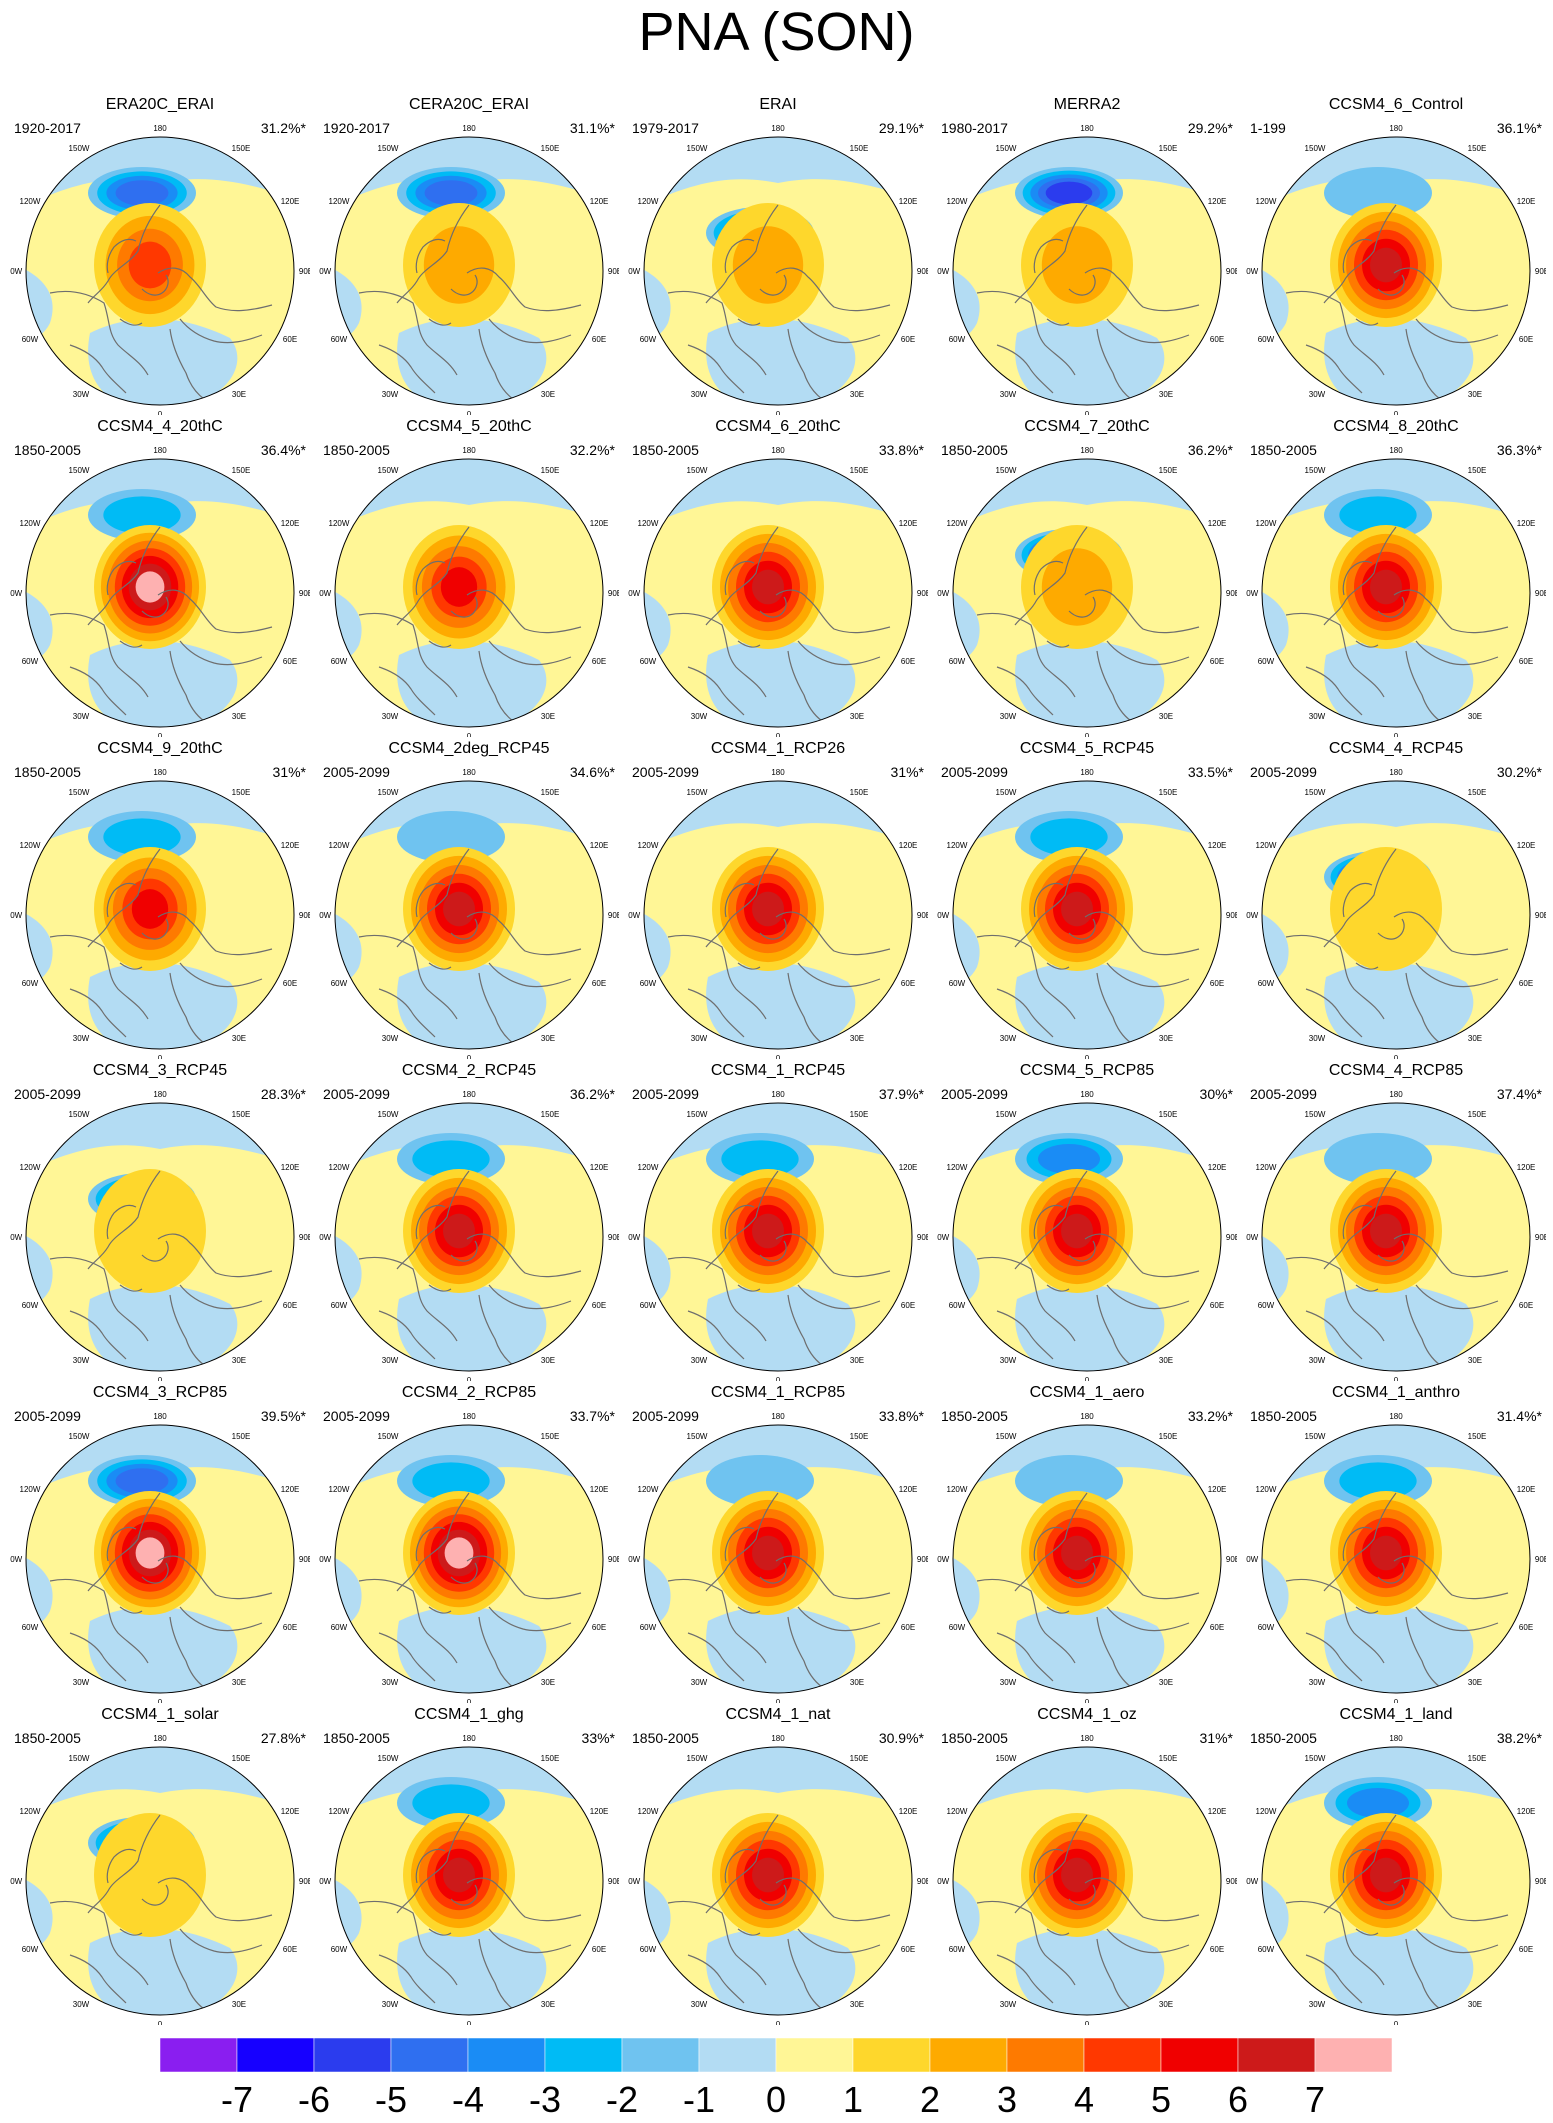  Describe the element at coordinates (1007, 2099) in the screenshot. I see `colorbar-tick-label: 3` at that location.